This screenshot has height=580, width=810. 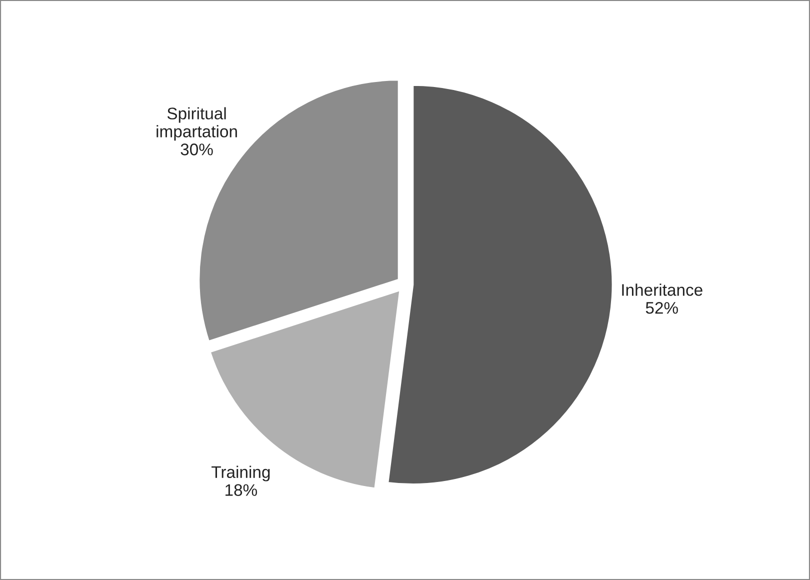 I want to click on data-label: 18%, so click(x=242, y=490).